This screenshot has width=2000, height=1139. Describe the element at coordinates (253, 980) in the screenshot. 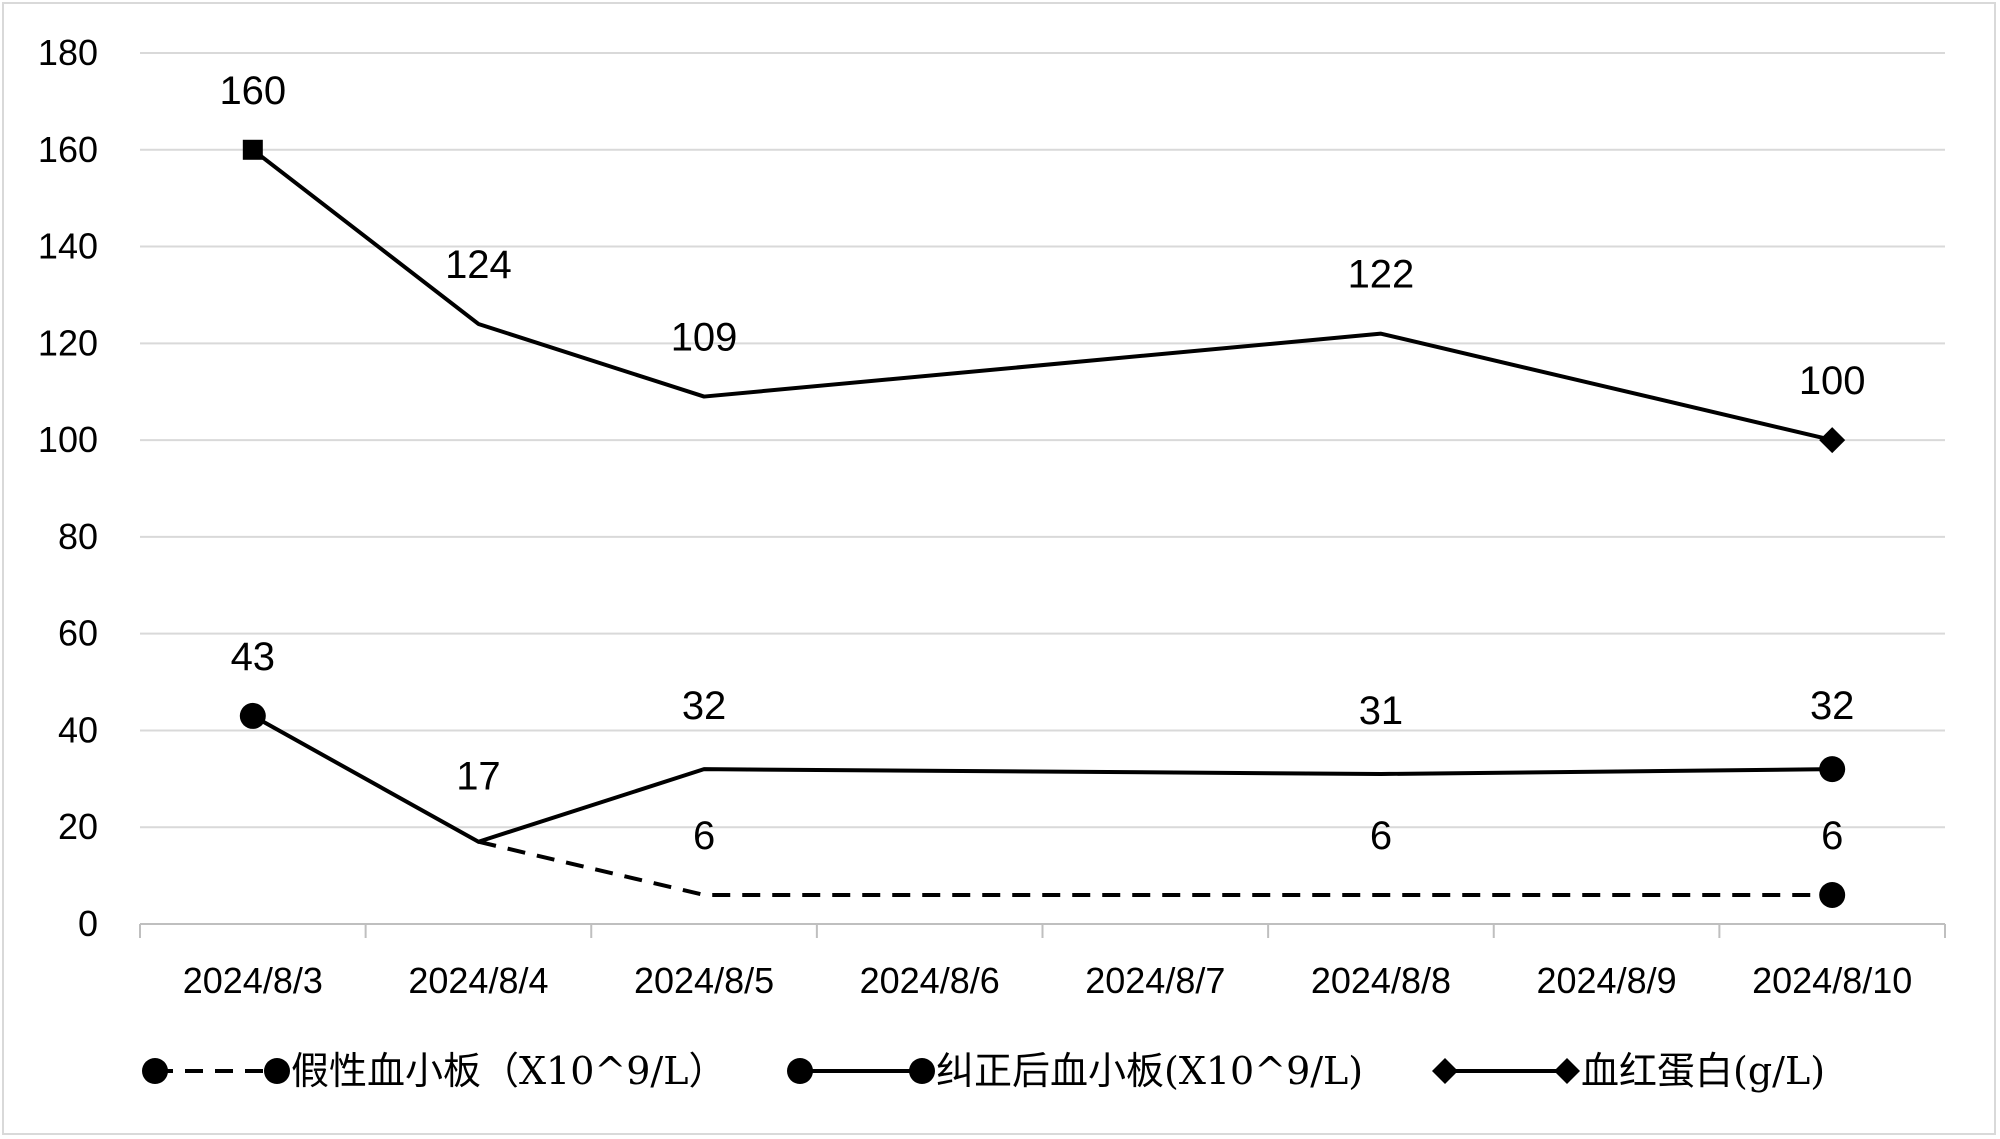

I see `x-tick-label: 2024/8/3` at that location.